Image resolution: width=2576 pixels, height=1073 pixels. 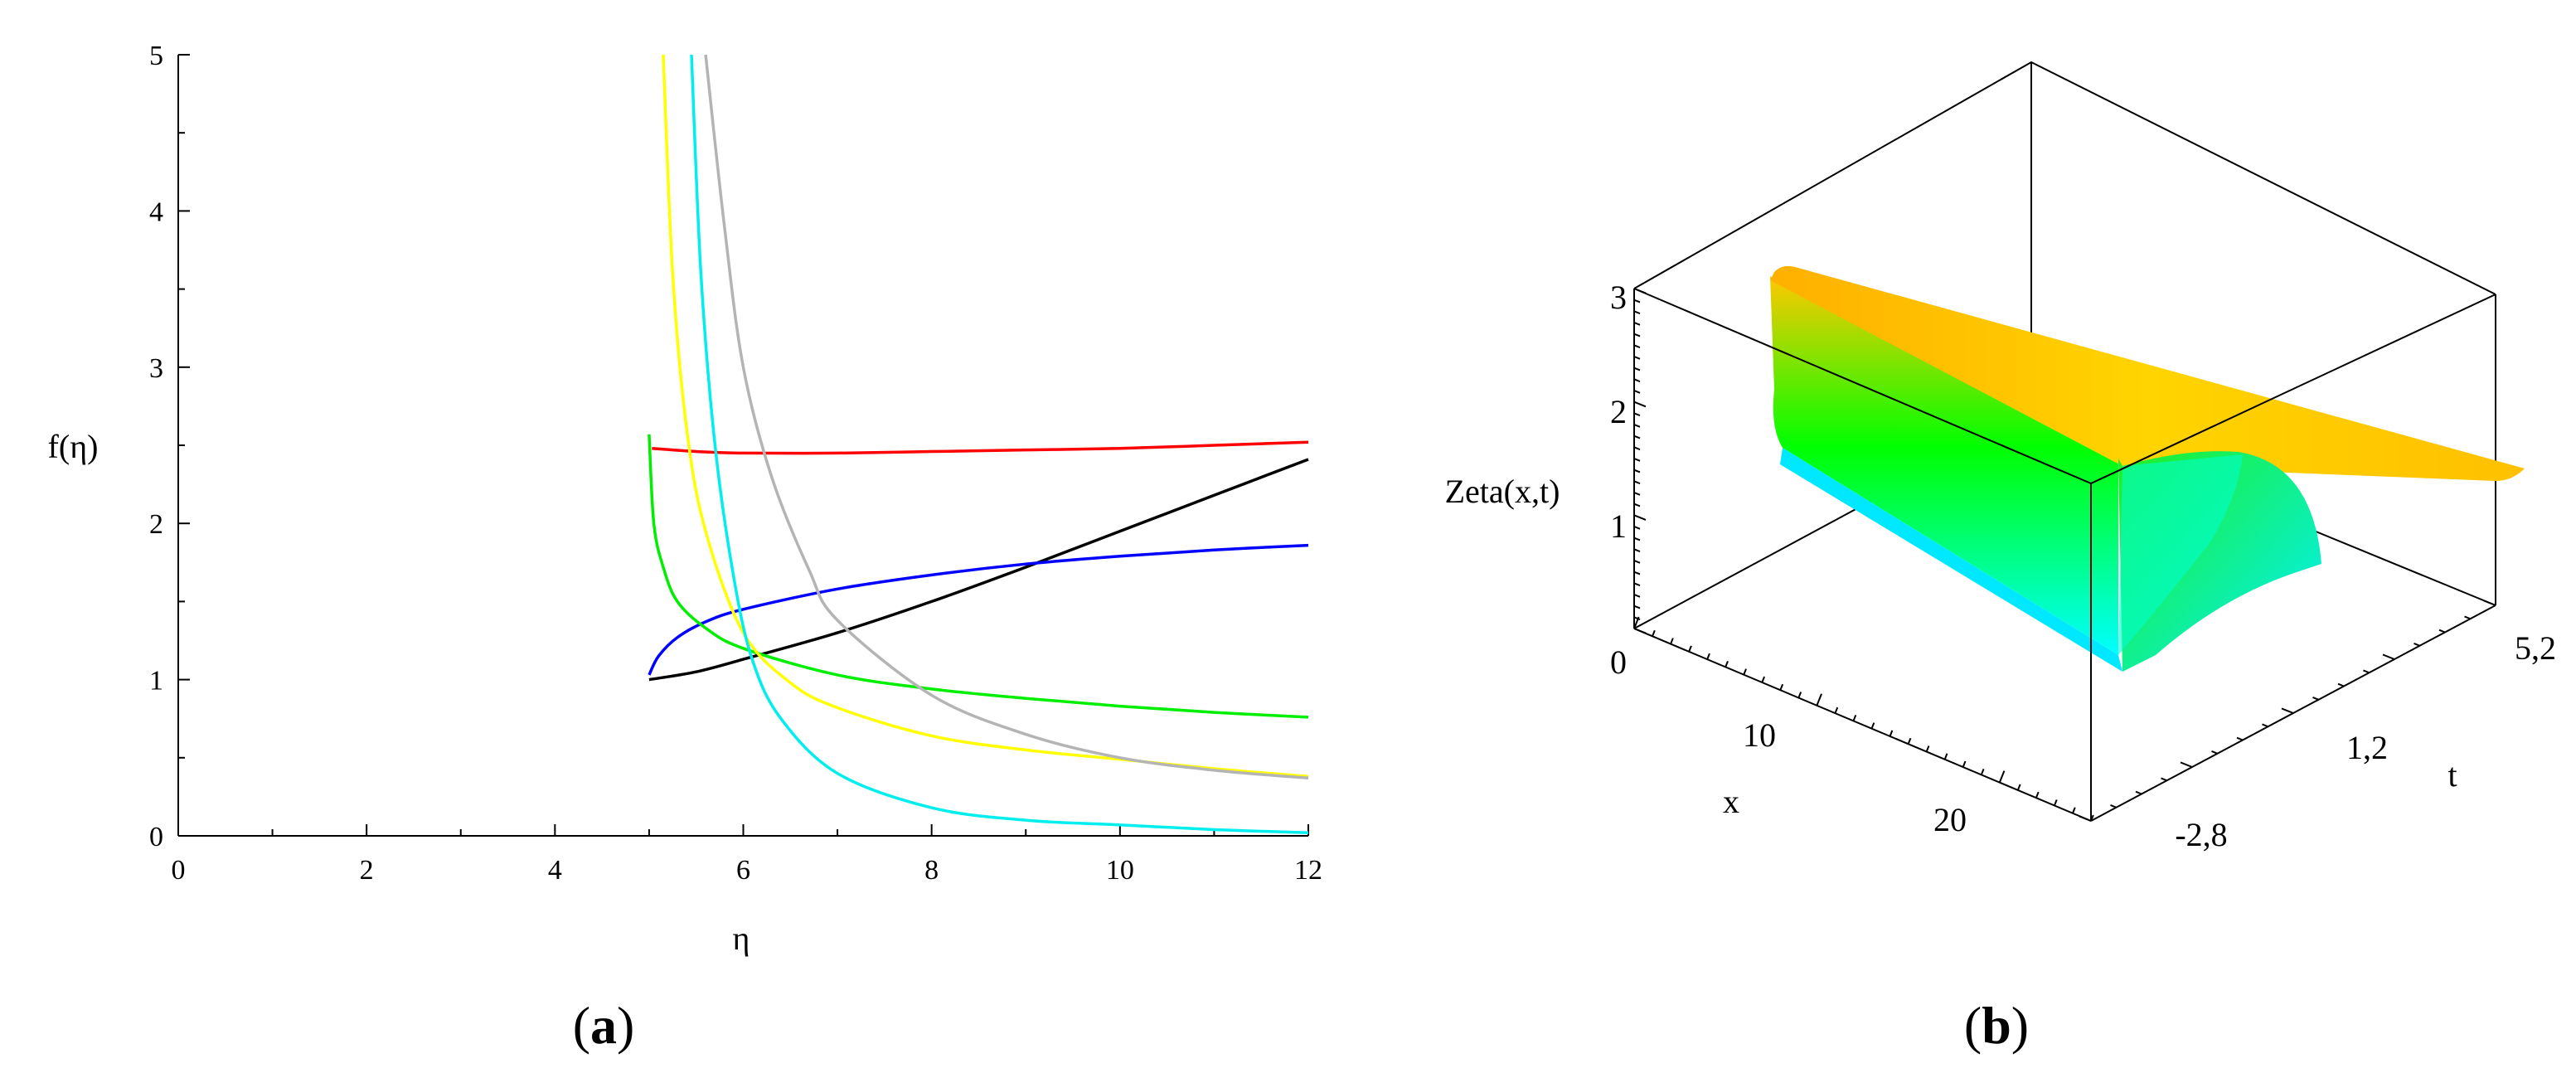 I want to click on chart-a-x-tick-label: 0, so click(x=179, y=870).